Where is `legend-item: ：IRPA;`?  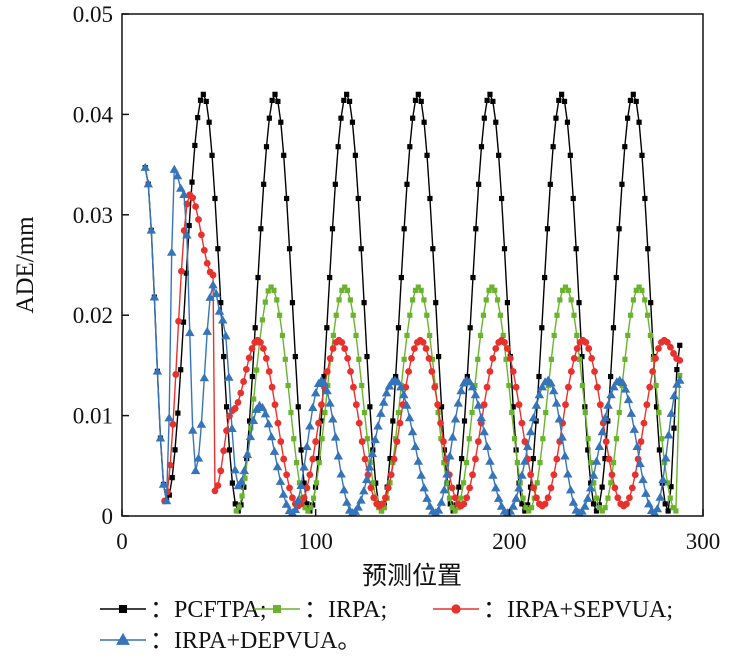 legend-item: ：IRPA; is located at coordinates (320, 610).